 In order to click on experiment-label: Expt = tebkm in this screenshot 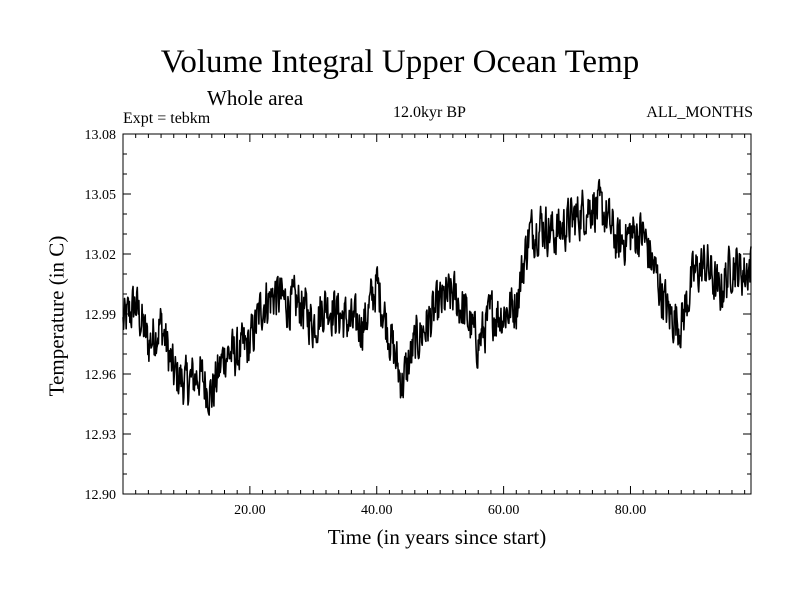, I will do `click(167, 118)`.